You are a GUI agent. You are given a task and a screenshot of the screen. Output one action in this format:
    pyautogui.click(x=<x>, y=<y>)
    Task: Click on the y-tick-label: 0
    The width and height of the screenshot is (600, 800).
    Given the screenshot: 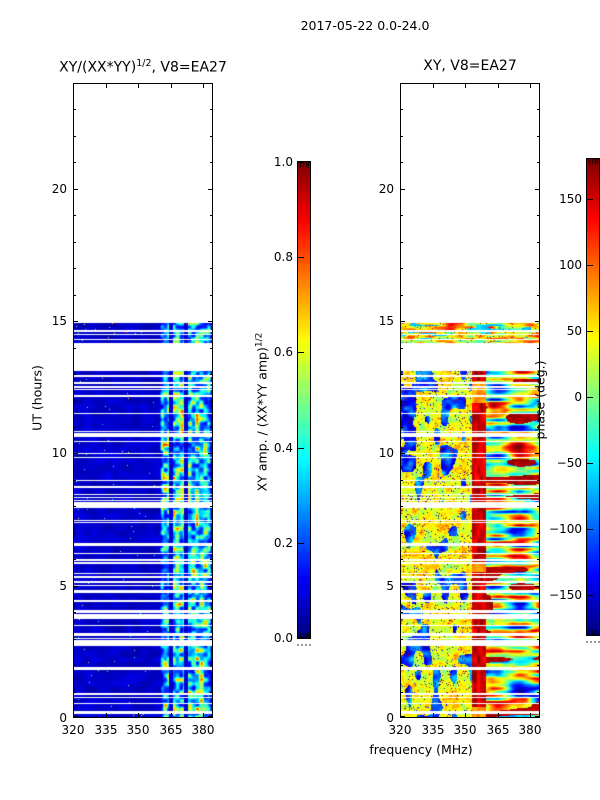 What is the action you would take?
    pyautogui.click(x=390, y=718)
    